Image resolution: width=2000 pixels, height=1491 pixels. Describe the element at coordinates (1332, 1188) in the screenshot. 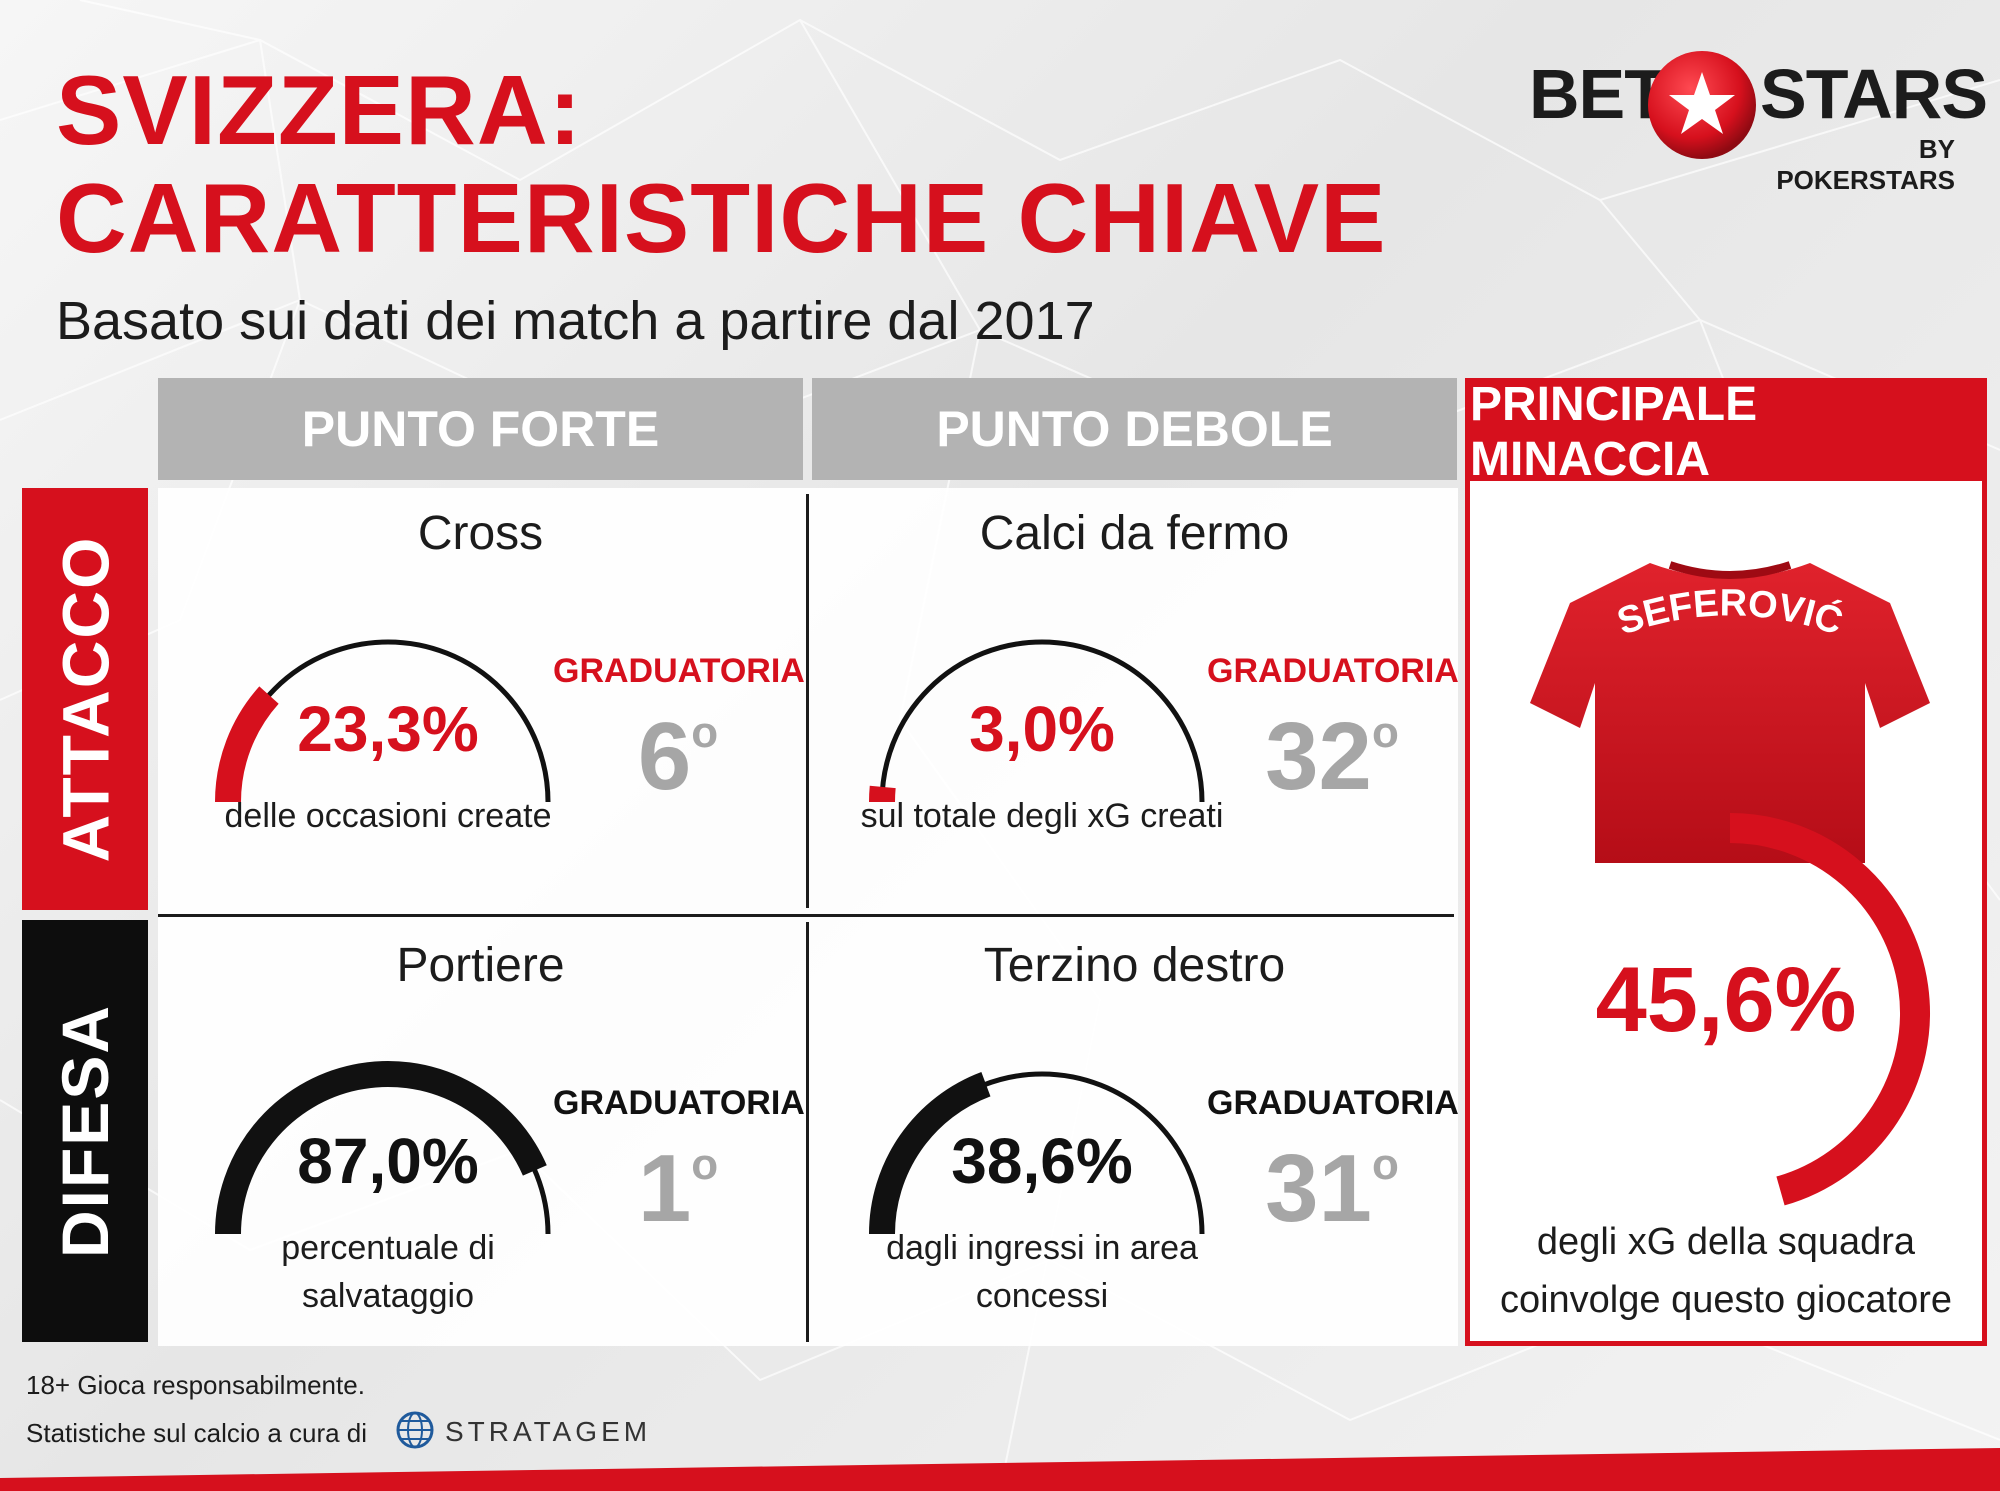

I see `rank-value: 31o` at that location.